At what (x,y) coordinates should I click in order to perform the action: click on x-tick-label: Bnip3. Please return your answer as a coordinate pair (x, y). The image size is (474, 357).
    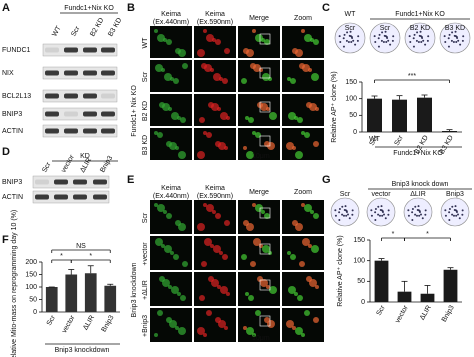
    Looking at the image, I should click on (448, 313).